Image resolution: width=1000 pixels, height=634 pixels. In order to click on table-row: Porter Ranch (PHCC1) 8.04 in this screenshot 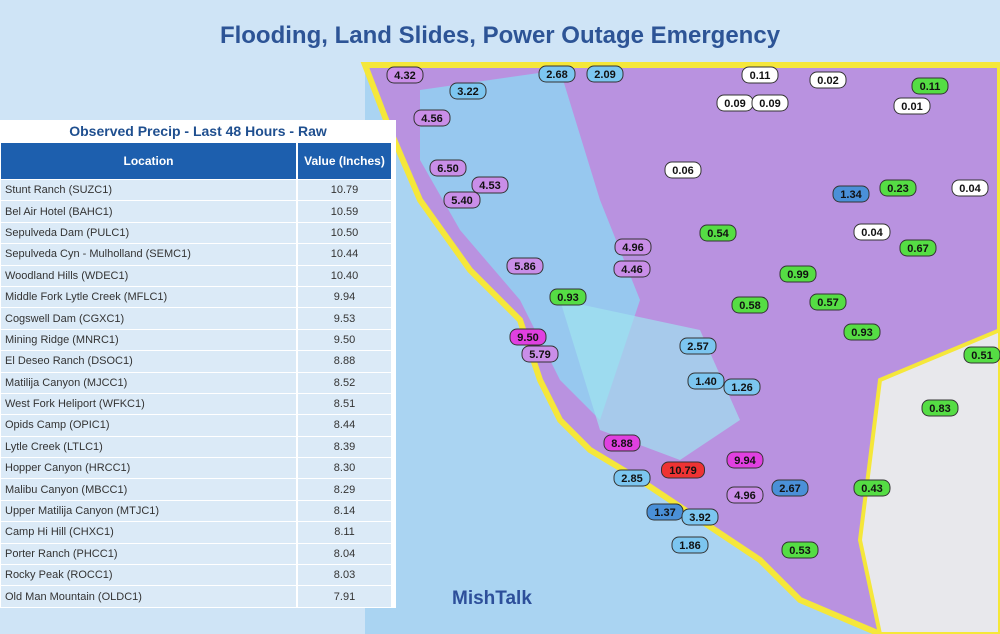, I will do `click(198, 554)`.